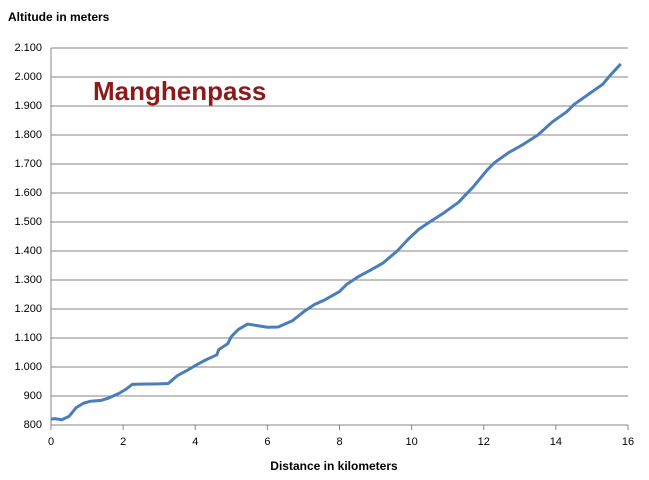 The image size is (649, 480). I want to click on x-tick-label: 10, so click(412, 442).